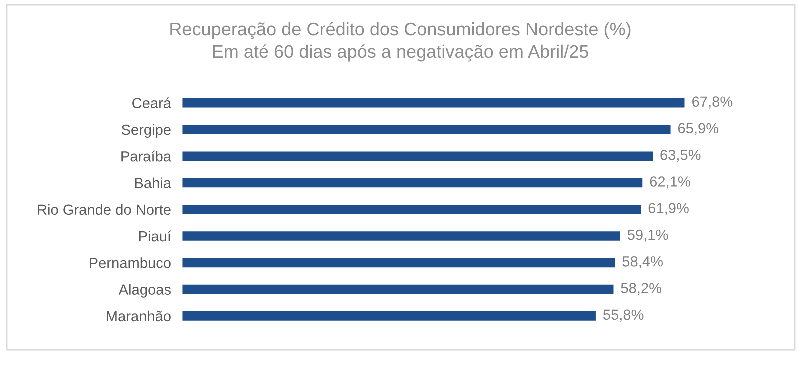  I want to click on data-label: 59,1%, so click(648, 236).